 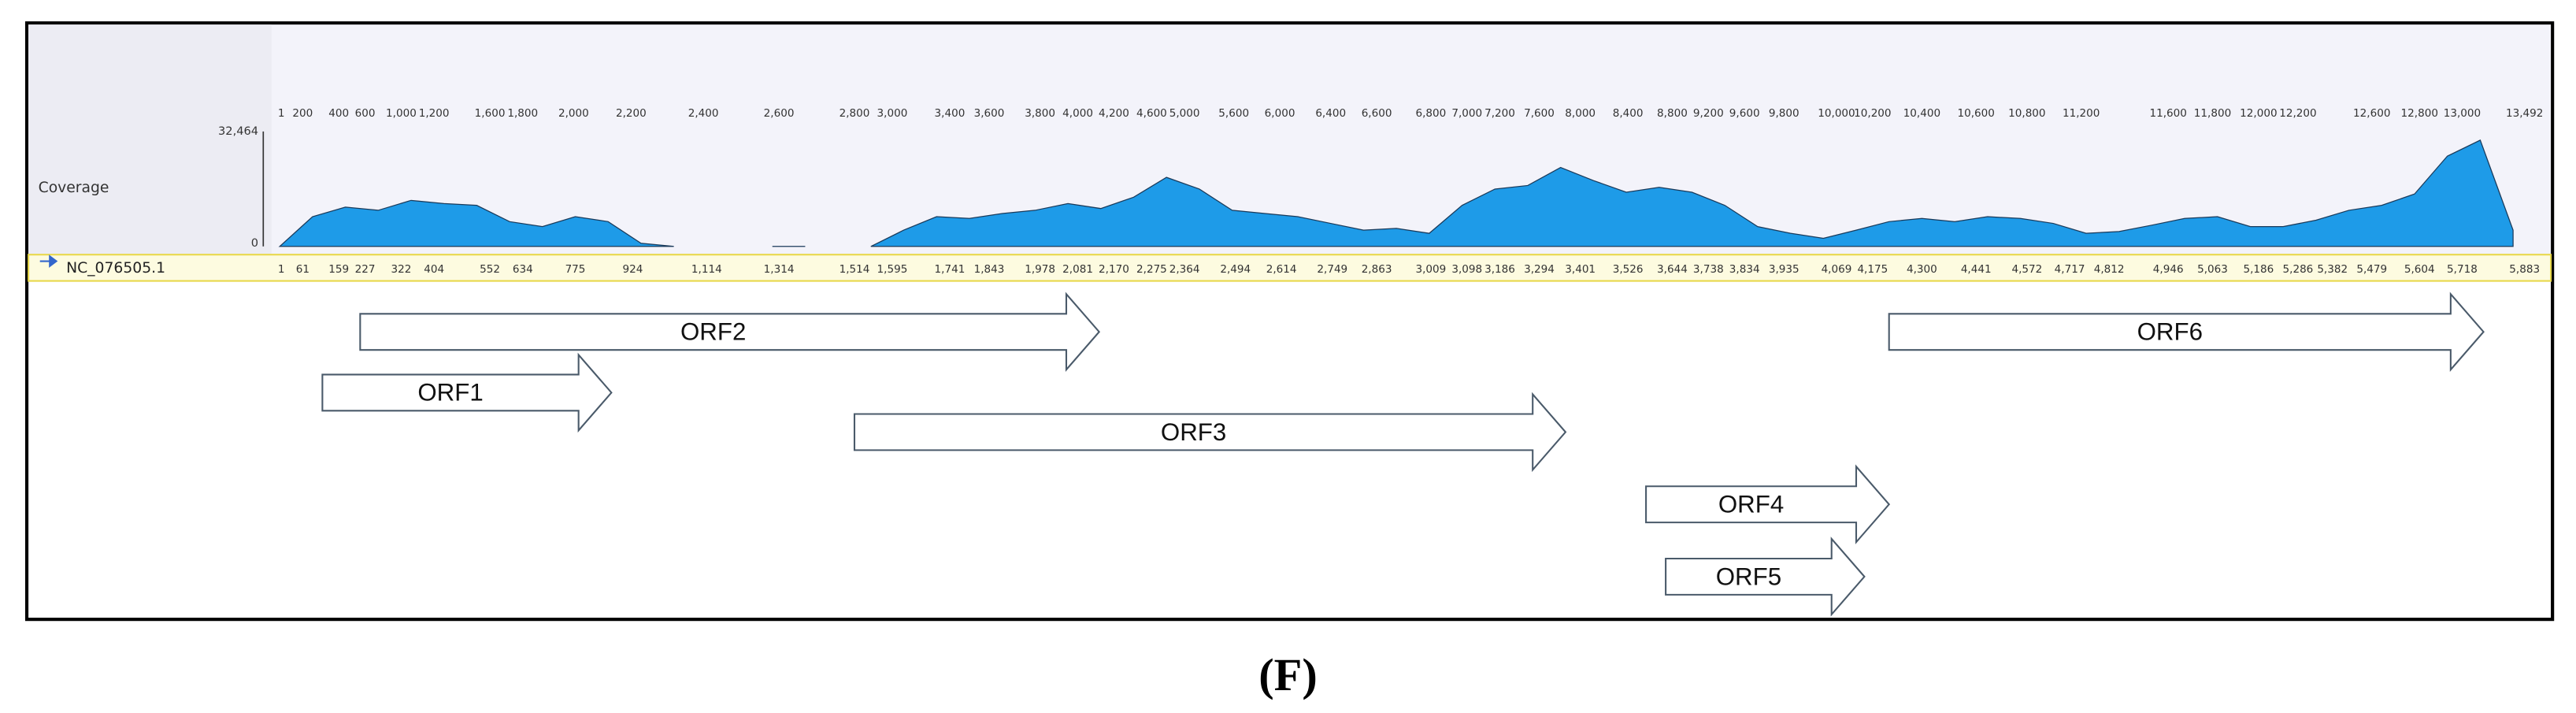 I want to click on sequence-row, so click(x=1290, y=268).